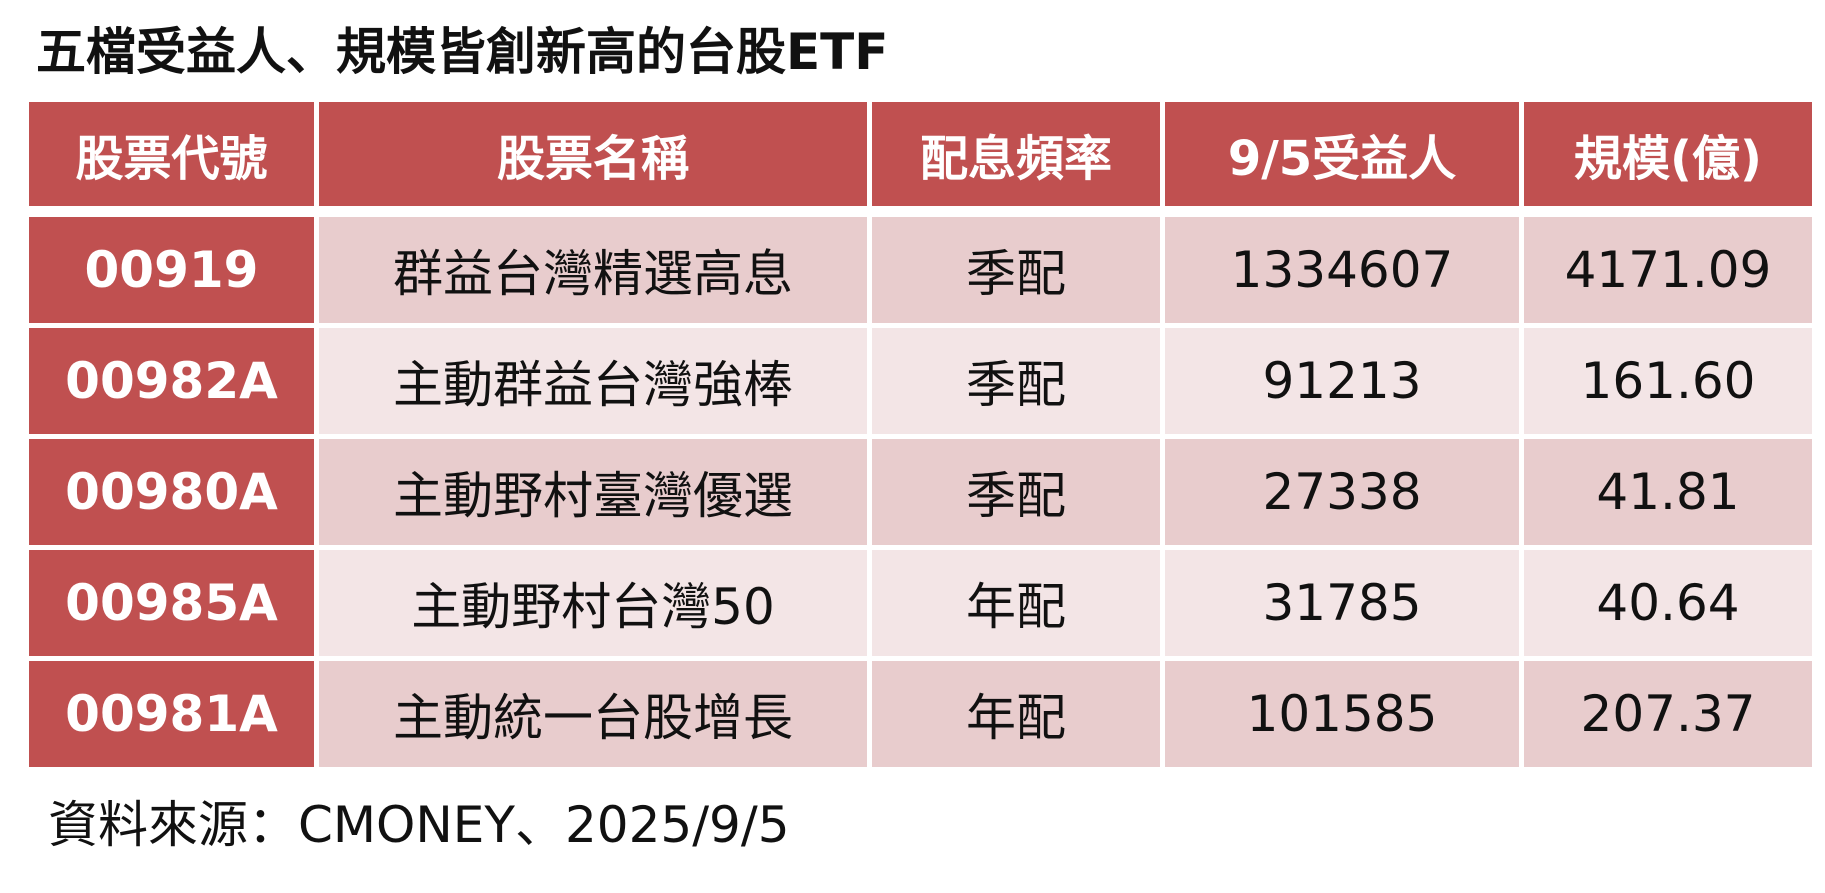 Image resolution: width=1825 pixels, height=893 pixels. I want to click on table-row: 00919 群益台灣精選高息 季配 1334607 4171.09, so click(920, 270).